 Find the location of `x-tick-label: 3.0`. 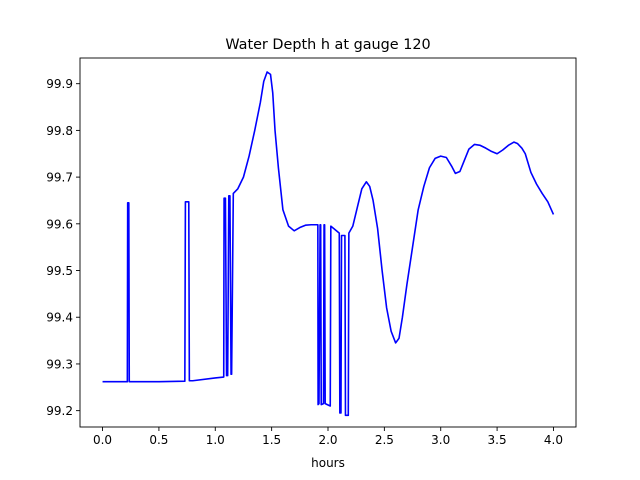

x-tick-label: 3.0 is located at coordinates (440, 440).